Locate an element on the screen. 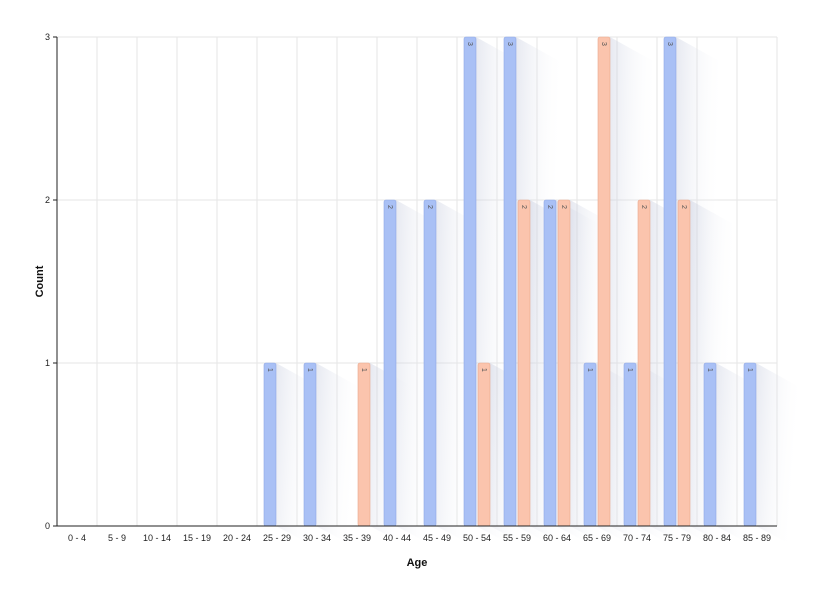  y-axis-title: Count is located at coordinates (40, 281).